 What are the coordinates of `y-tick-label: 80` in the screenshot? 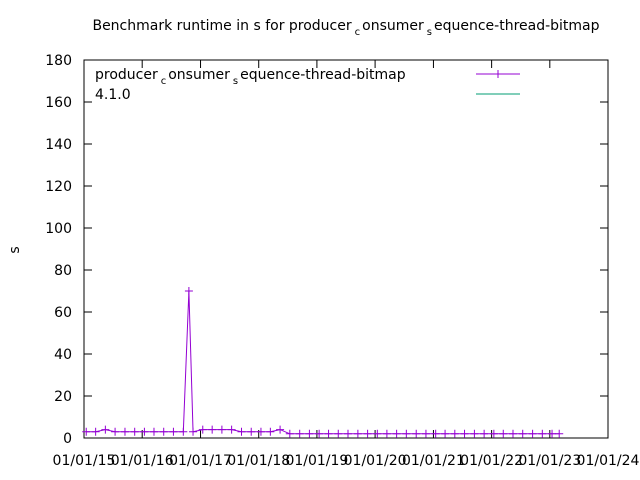 It's located at (63, 271).